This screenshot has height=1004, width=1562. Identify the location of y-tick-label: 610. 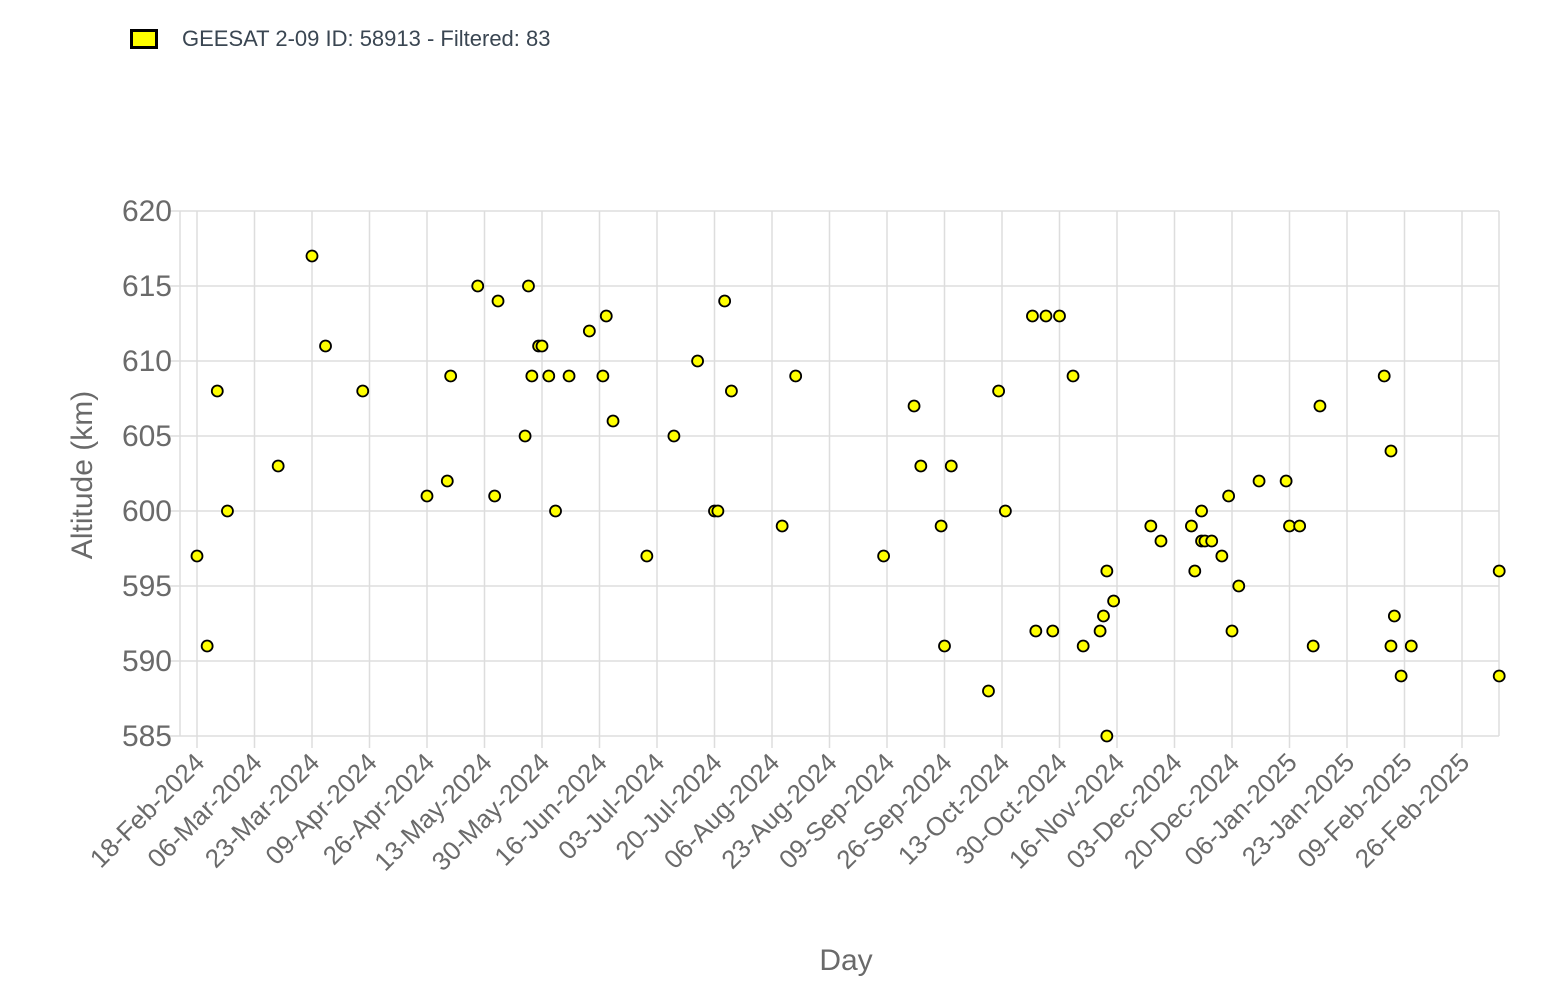
(147, 361).